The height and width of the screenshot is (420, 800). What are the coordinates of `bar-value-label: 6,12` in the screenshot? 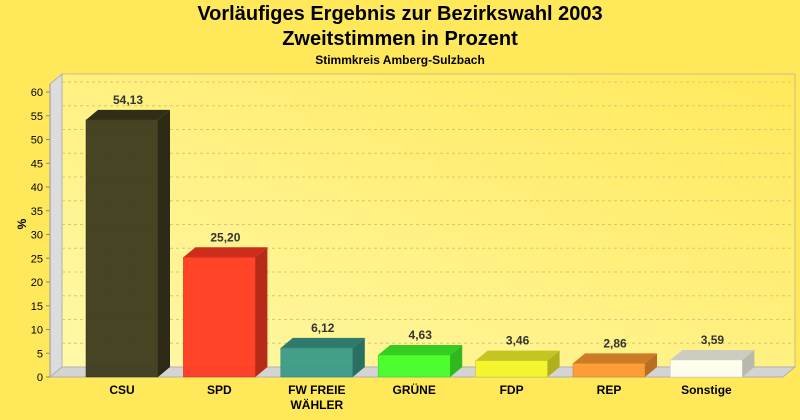 It's located at (323, 328).